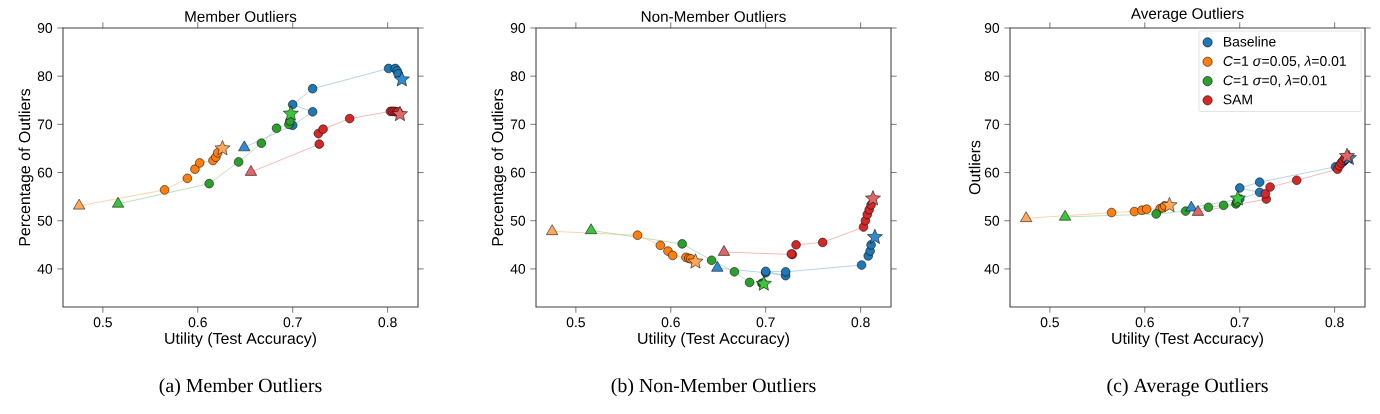 The width and height of the screenshot is (1380, 414). What do you see at coordinates (713, 16) in the screenshot?
I see `chart-title: Non-Member Outliers` at bounding box center [713, 16].